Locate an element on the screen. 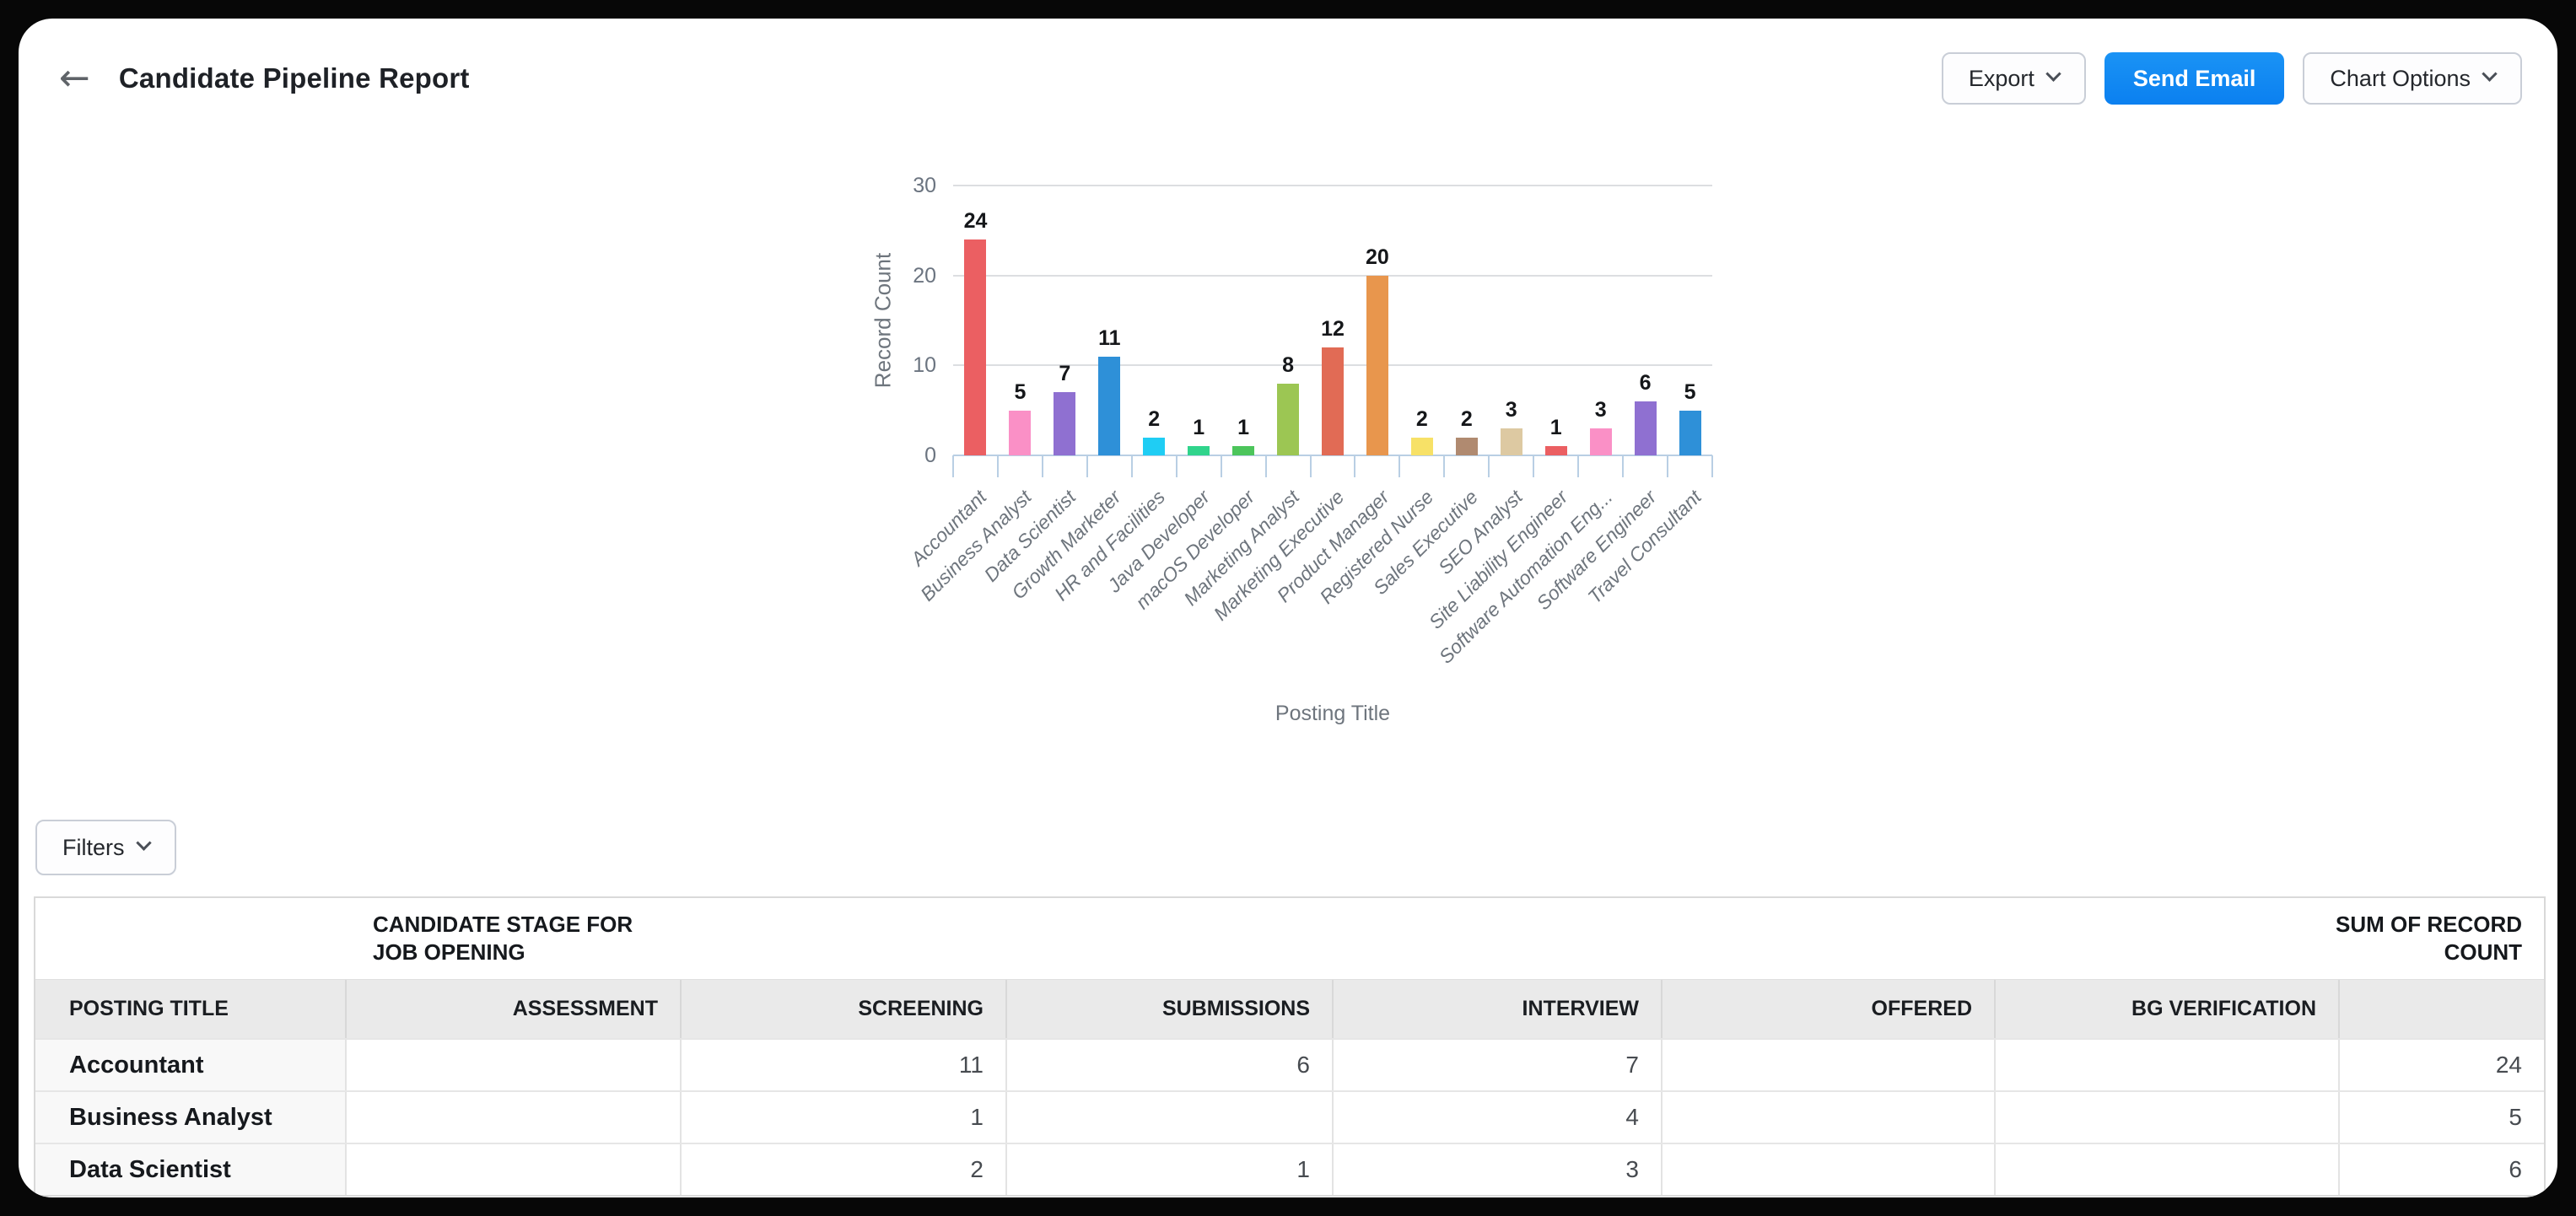 This screenshot has width=2576, height=1216. row-posting-title: Business Analyst is located at coordinates (190, 1117).